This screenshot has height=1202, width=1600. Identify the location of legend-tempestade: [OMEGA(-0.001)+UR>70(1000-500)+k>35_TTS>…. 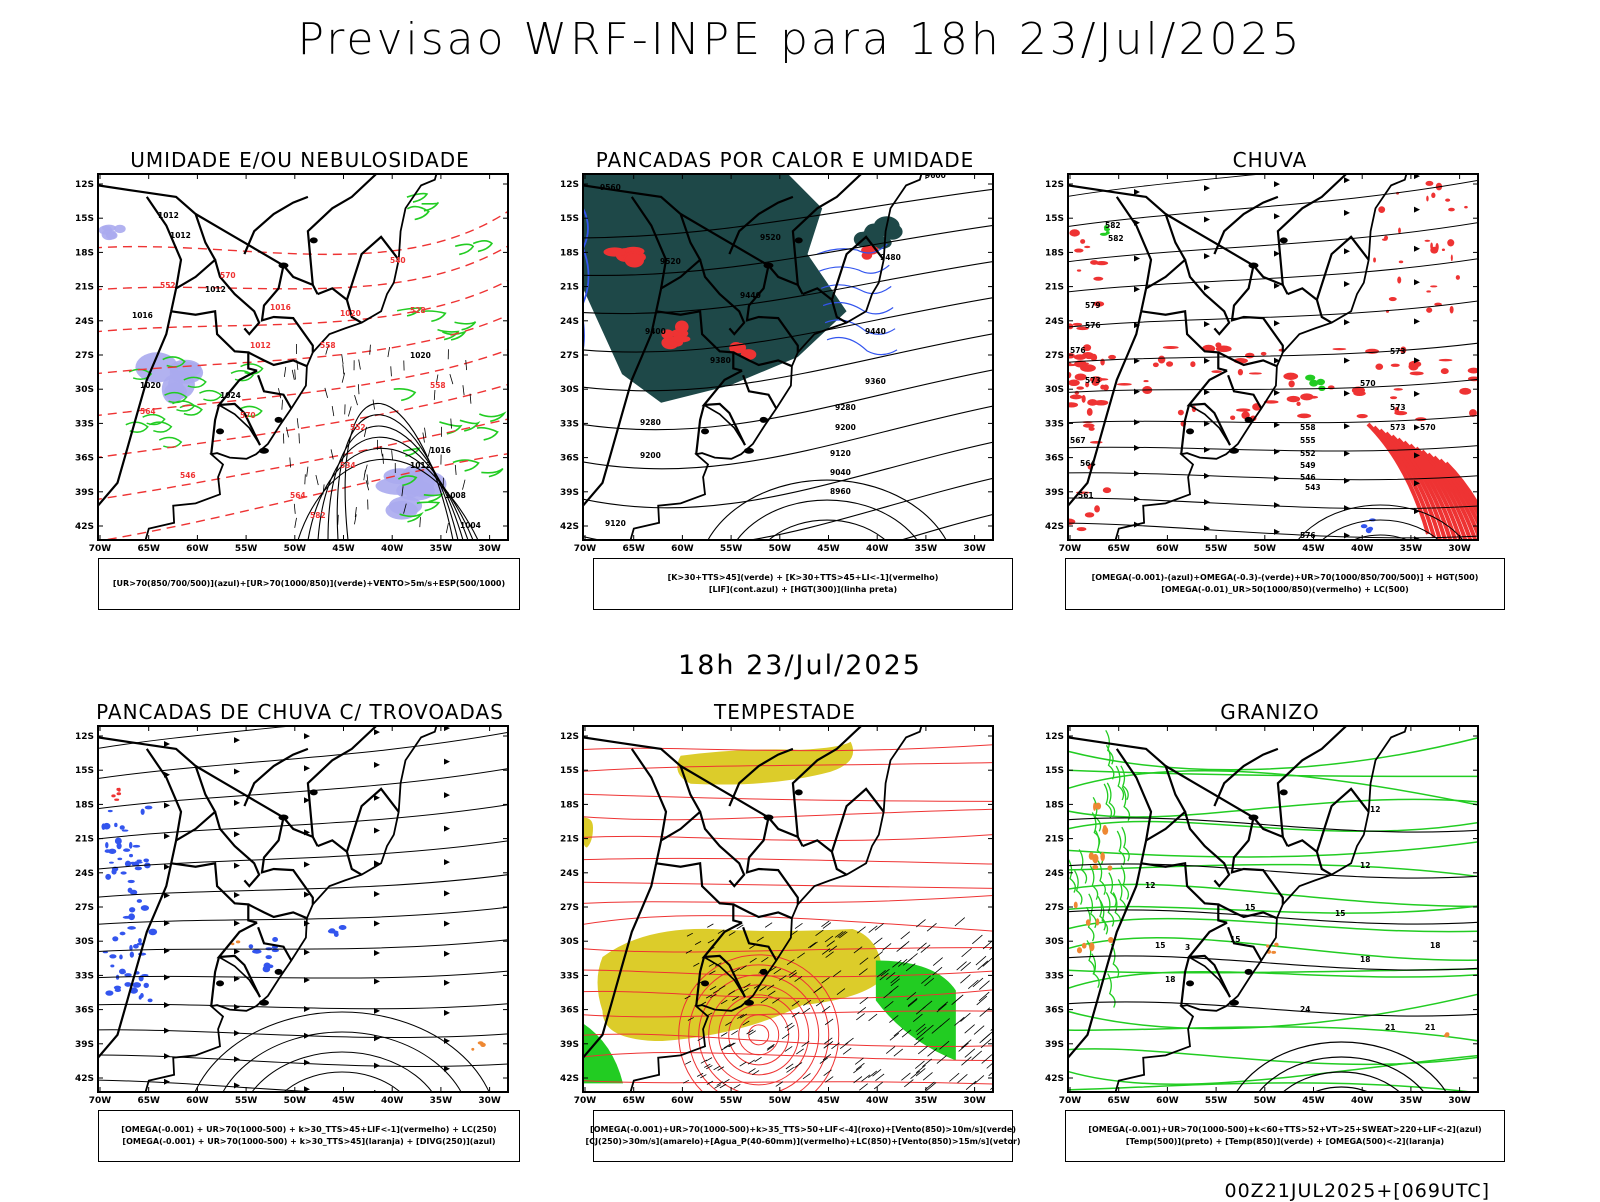
(803, 1136).